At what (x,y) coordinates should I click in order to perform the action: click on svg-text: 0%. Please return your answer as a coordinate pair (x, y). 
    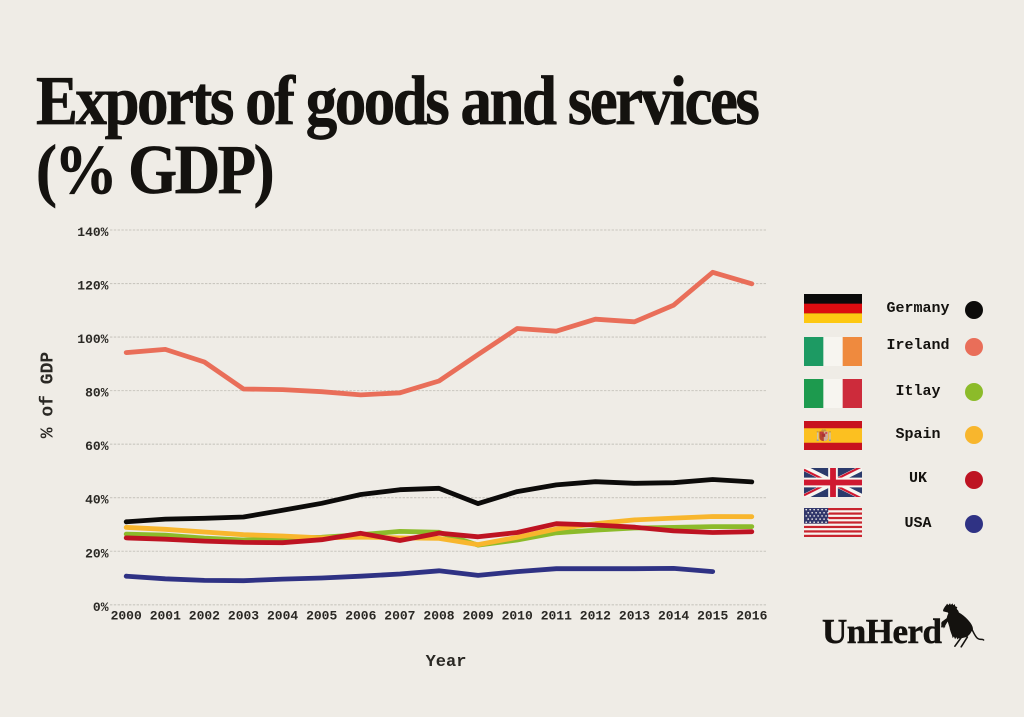
    Looking at the image, I should click on (101, 607).